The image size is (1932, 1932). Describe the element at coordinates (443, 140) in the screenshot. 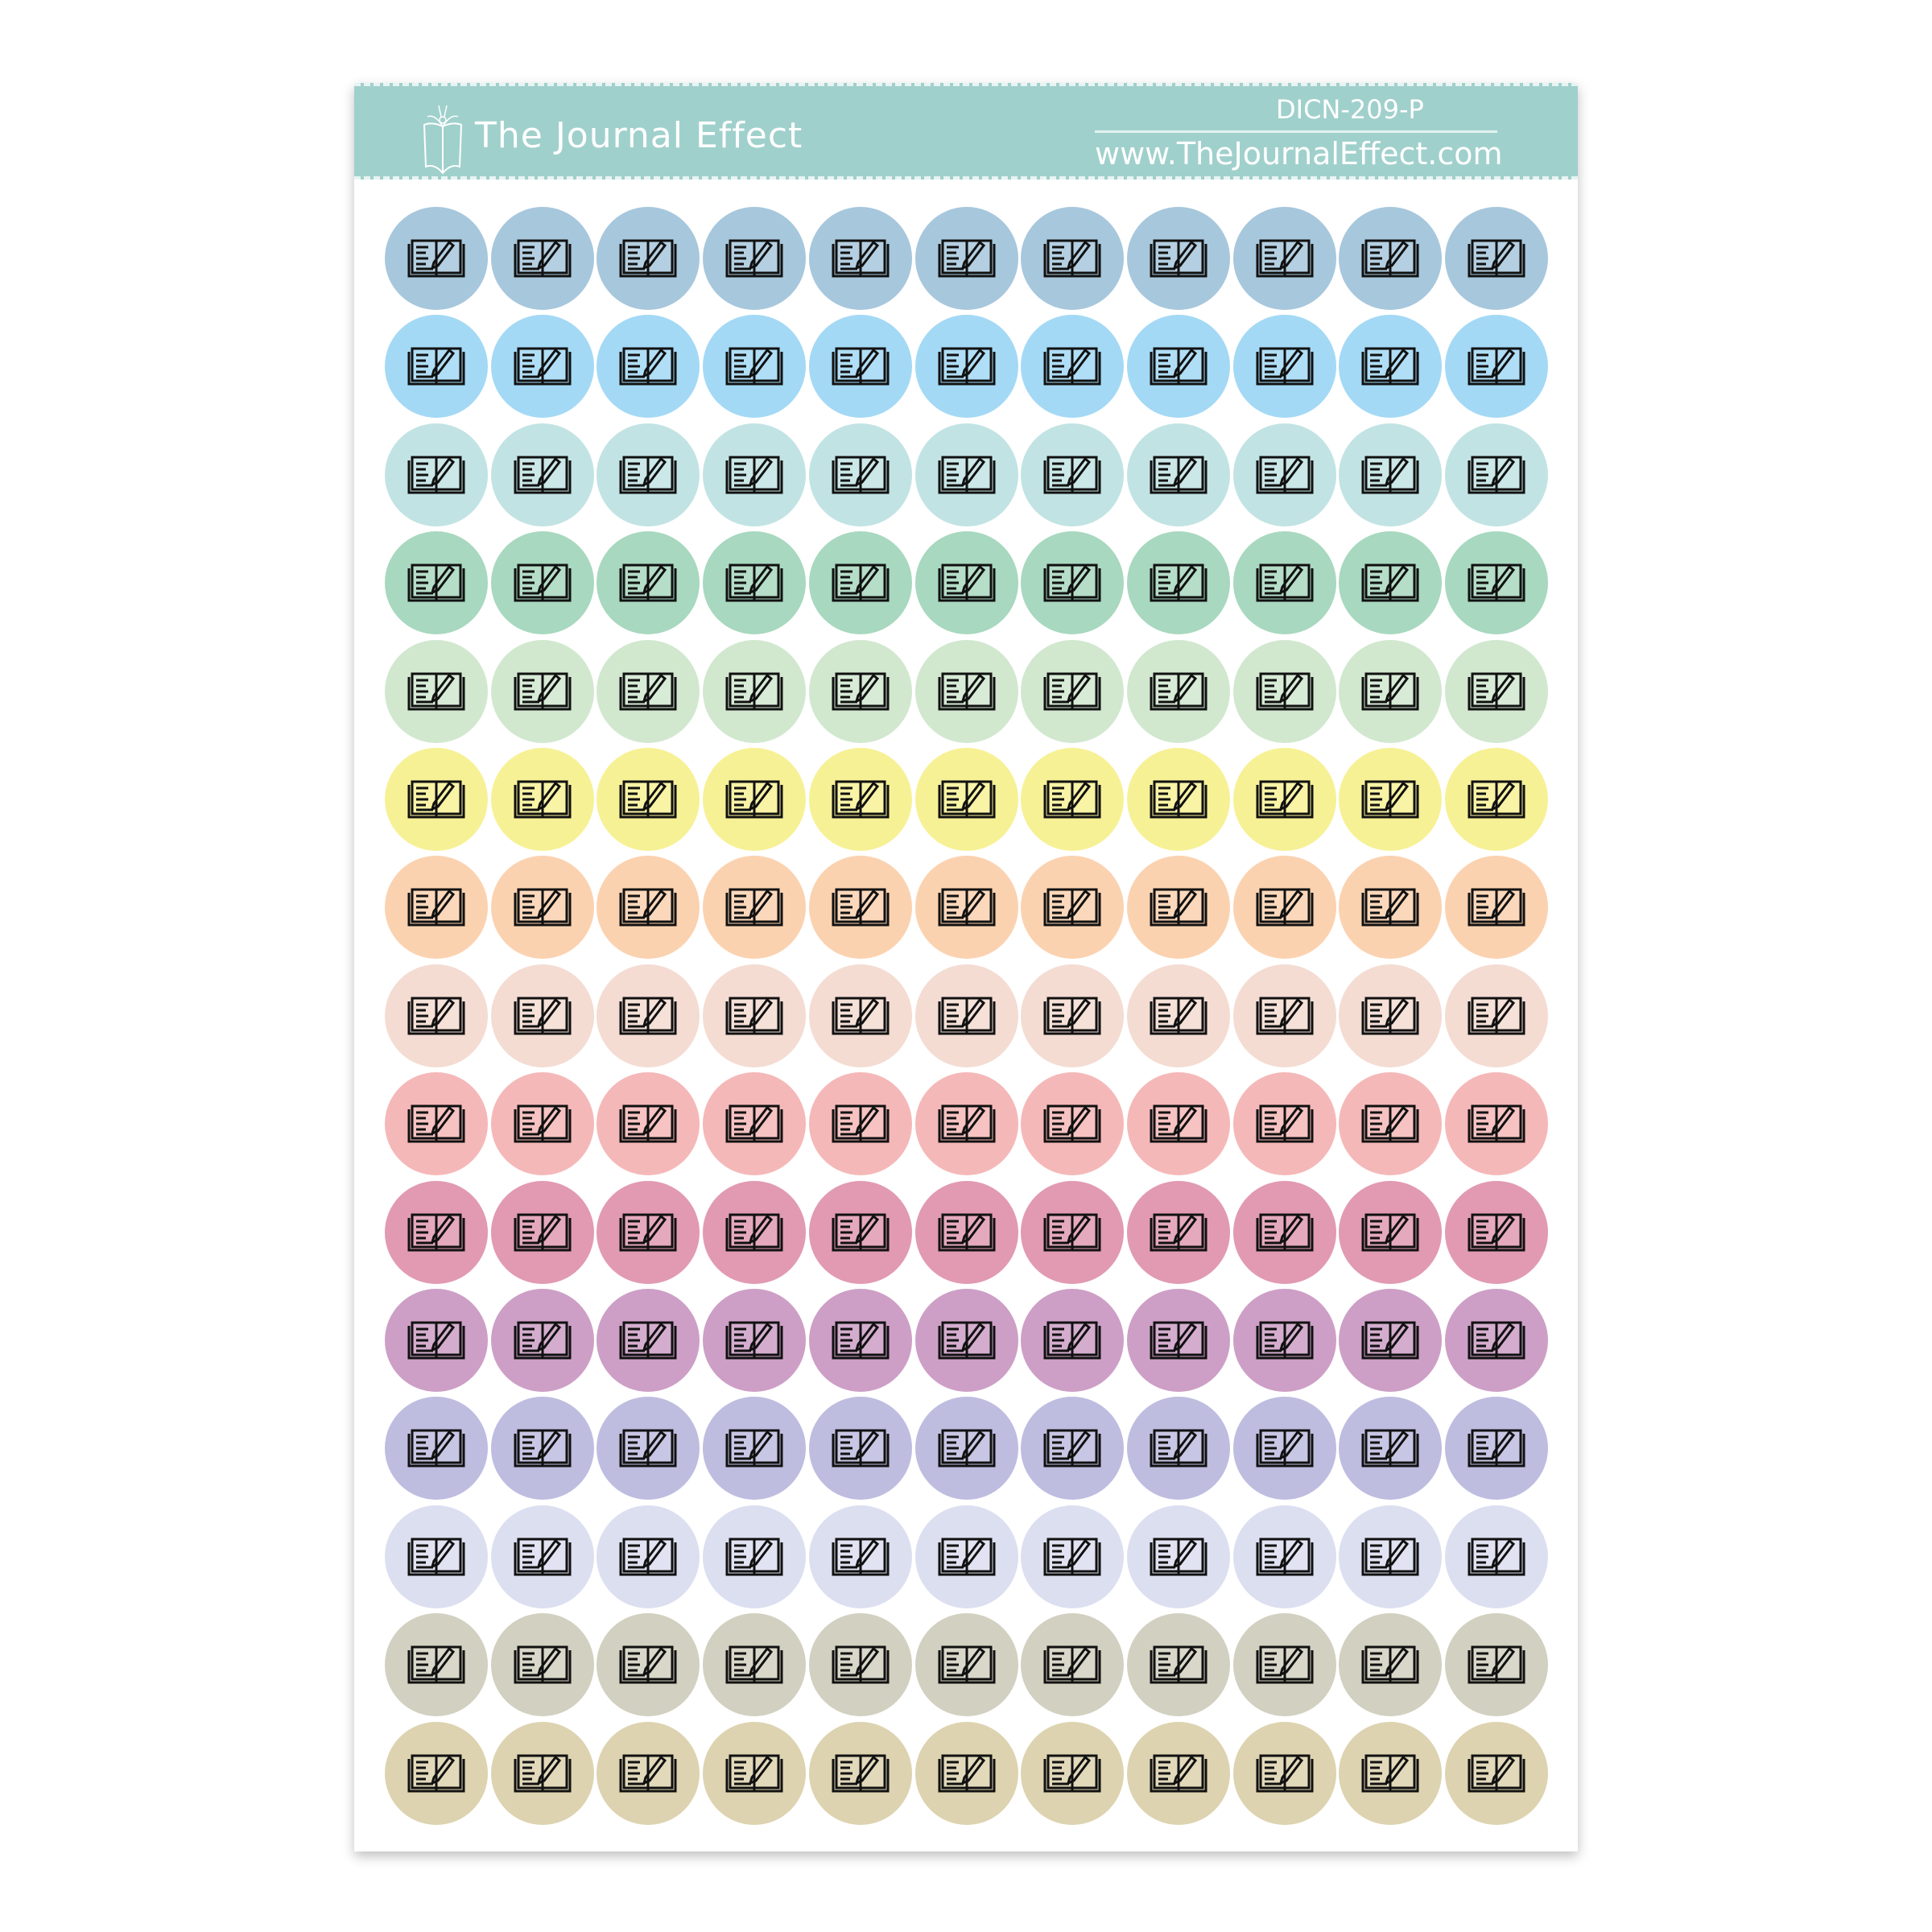

I see `book-logo-icon` at that location.